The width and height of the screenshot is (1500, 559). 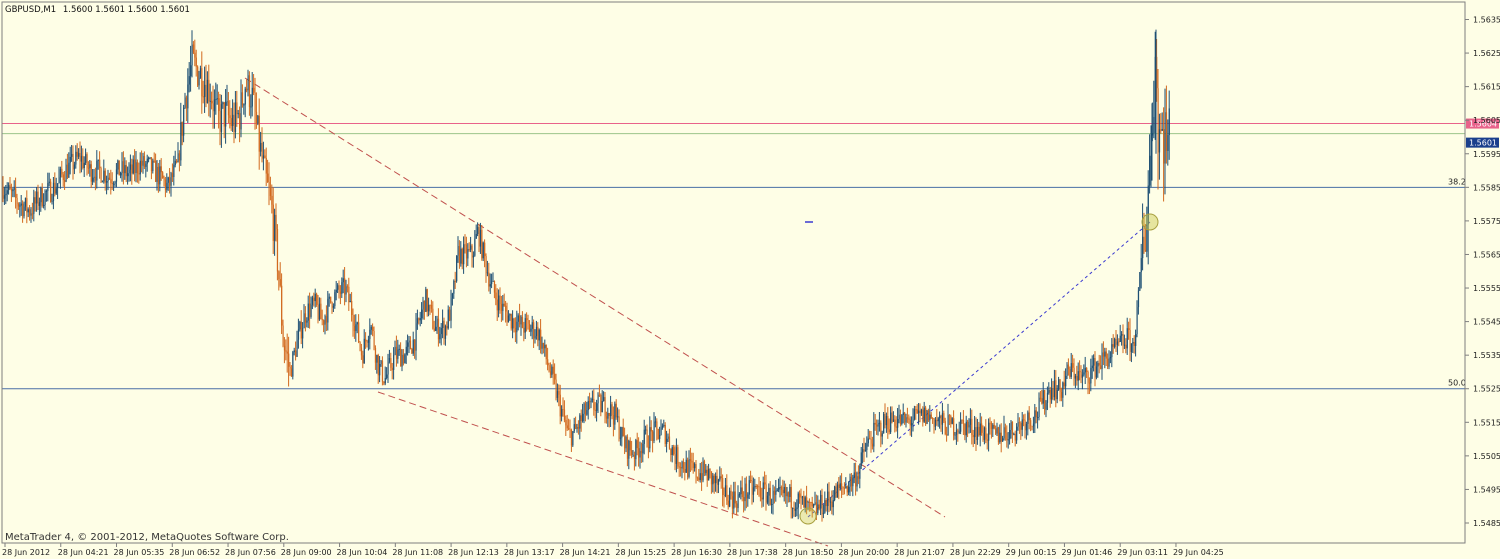 What do you see at coordinates (1486, 187) in the screenshot?
I see `y-tick-label: 1.5585` at bounding box center [1486, 187].